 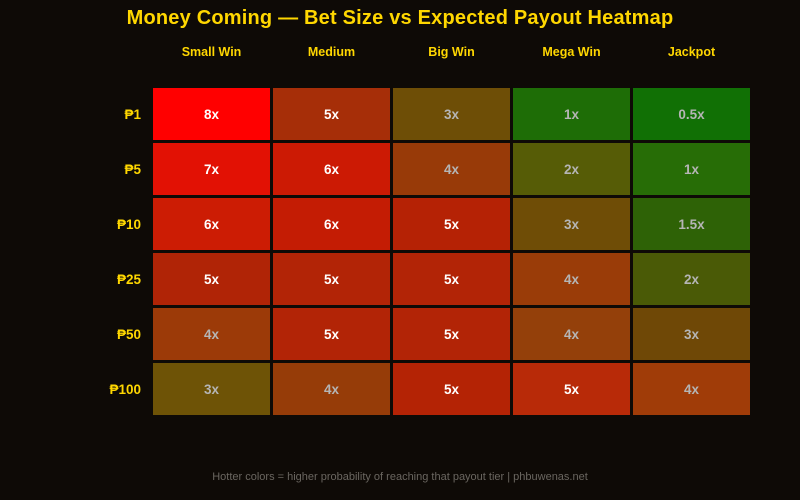 What do you see at coordinates (128, 279) in the screenshot?
I see `row-label: ₱25` at bounding box center [128, 279].